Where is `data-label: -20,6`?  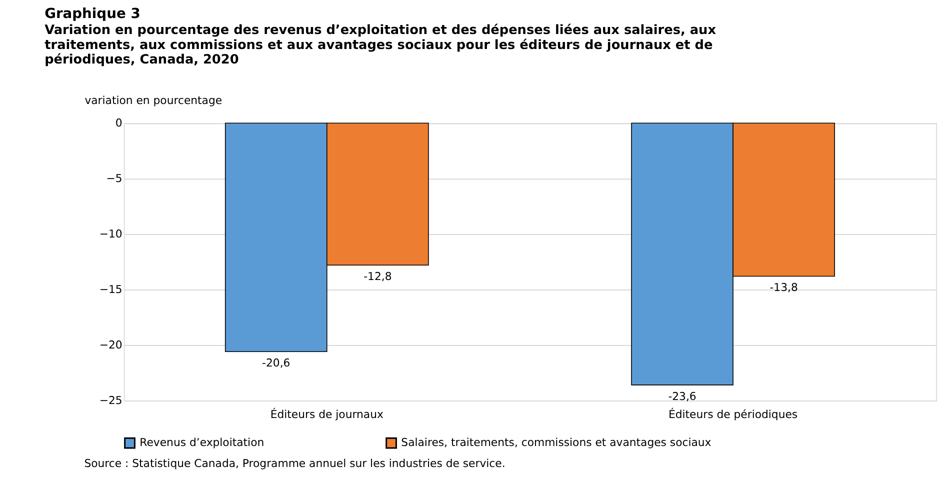
data-label: -20,6 is located at coordinates (276, 363).